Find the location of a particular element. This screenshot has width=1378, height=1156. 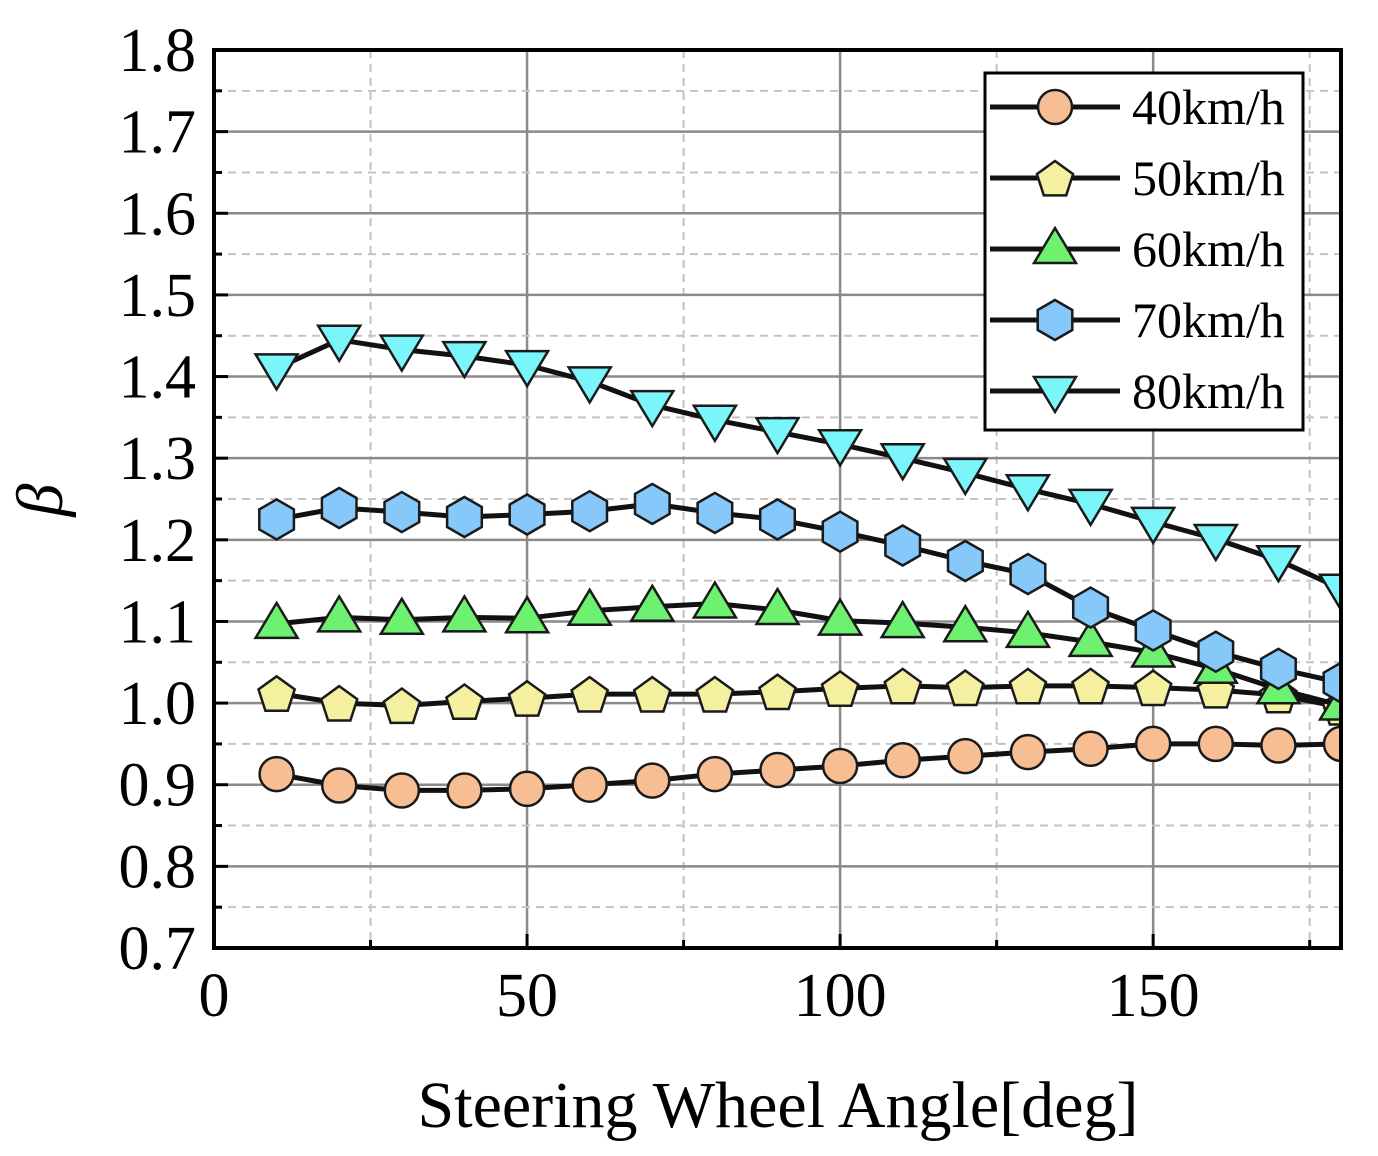

legend-label: 50km/h is located at coordinates (1208, 178).